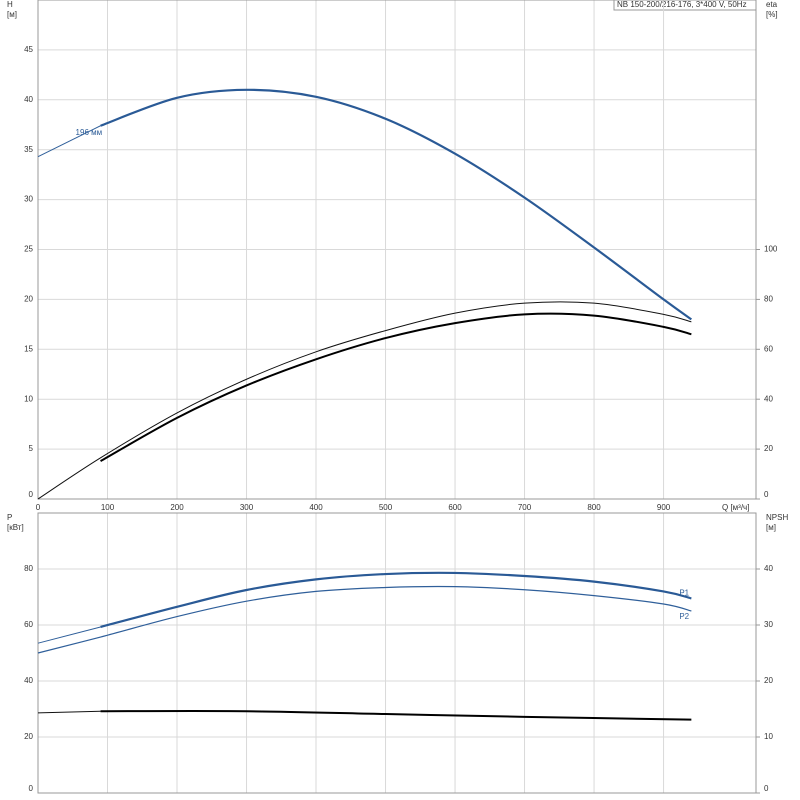  Describe the element at coordinates (177, 507) in the screenshot. I see `x-tick-label: 200` at that location.